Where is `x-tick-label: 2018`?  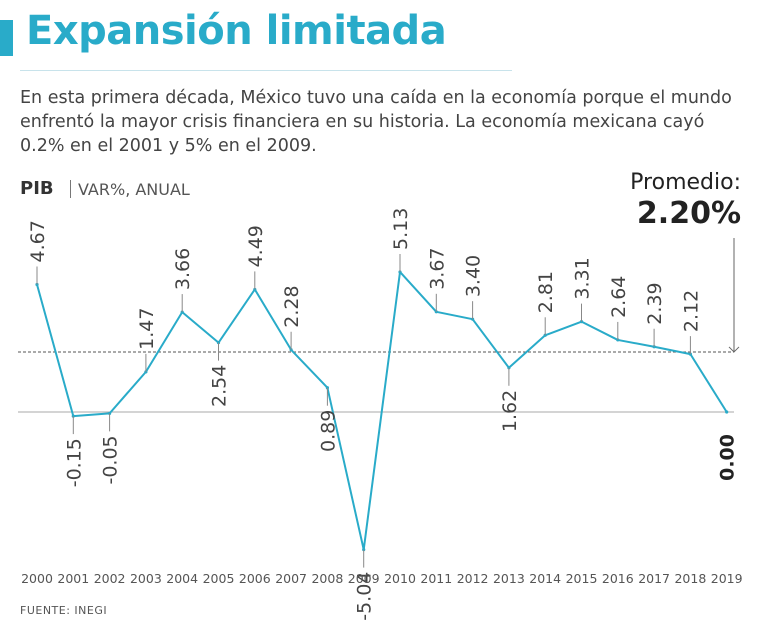
x-tick-label: 2018 is located at coordinates (690, 578).